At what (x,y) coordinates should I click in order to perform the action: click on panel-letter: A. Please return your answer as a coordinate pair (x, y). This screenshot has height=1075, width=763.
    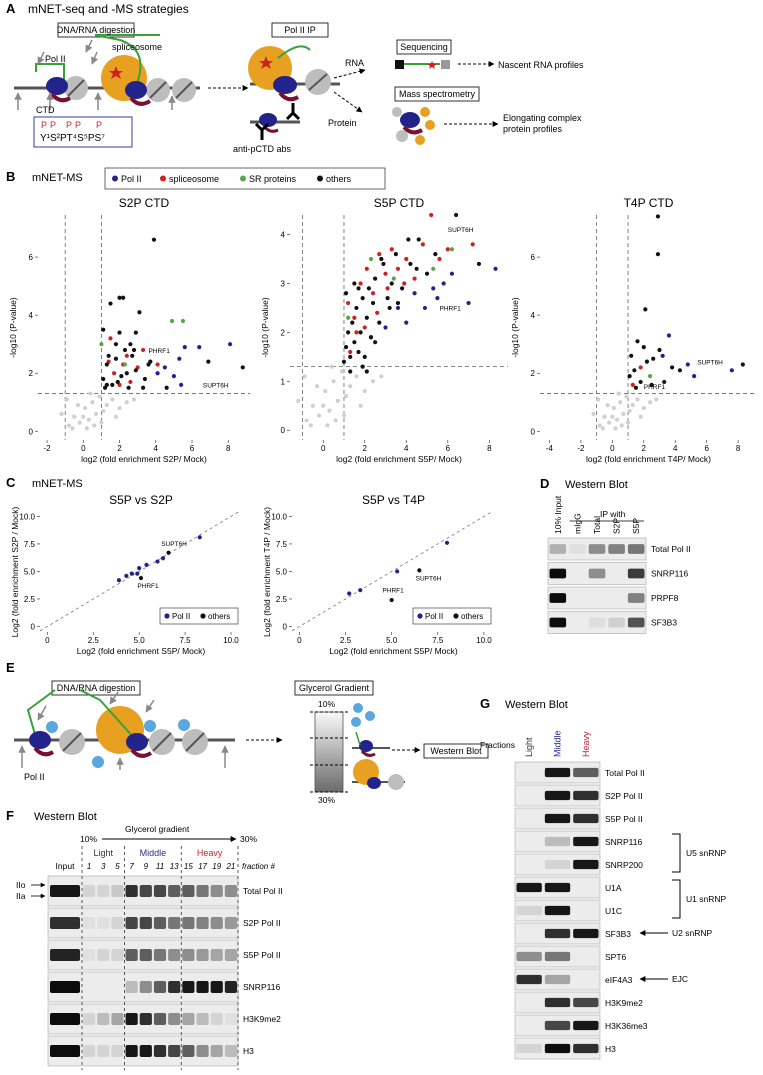
    Looking at the image, I should click on (11, 8).